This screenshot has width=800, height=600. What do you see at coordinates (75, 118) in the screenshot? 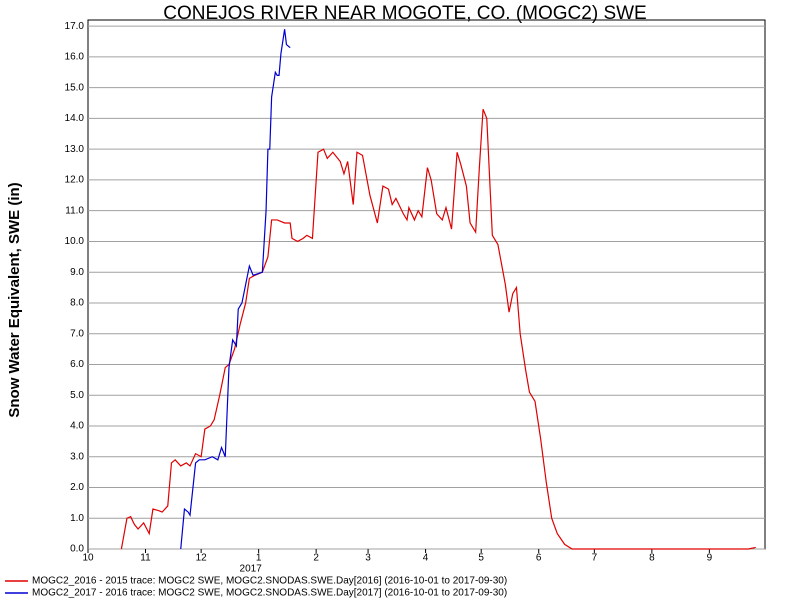
I see `y-tick-label: 14.0` at bounding box center [75, 118].